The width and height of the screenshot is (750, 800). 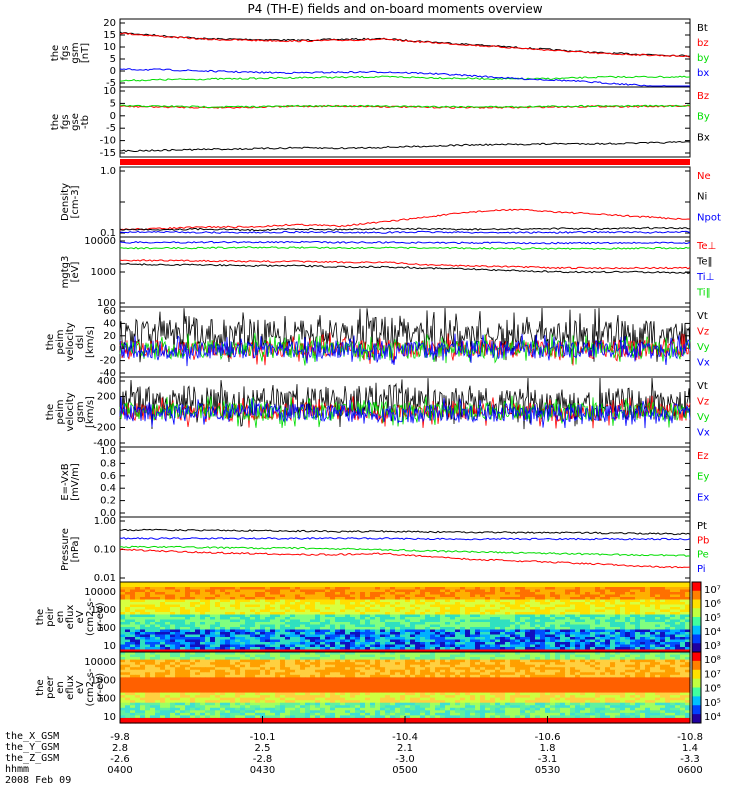 I want to click on legend-Vy: Vy, so click(x=703, y=347).